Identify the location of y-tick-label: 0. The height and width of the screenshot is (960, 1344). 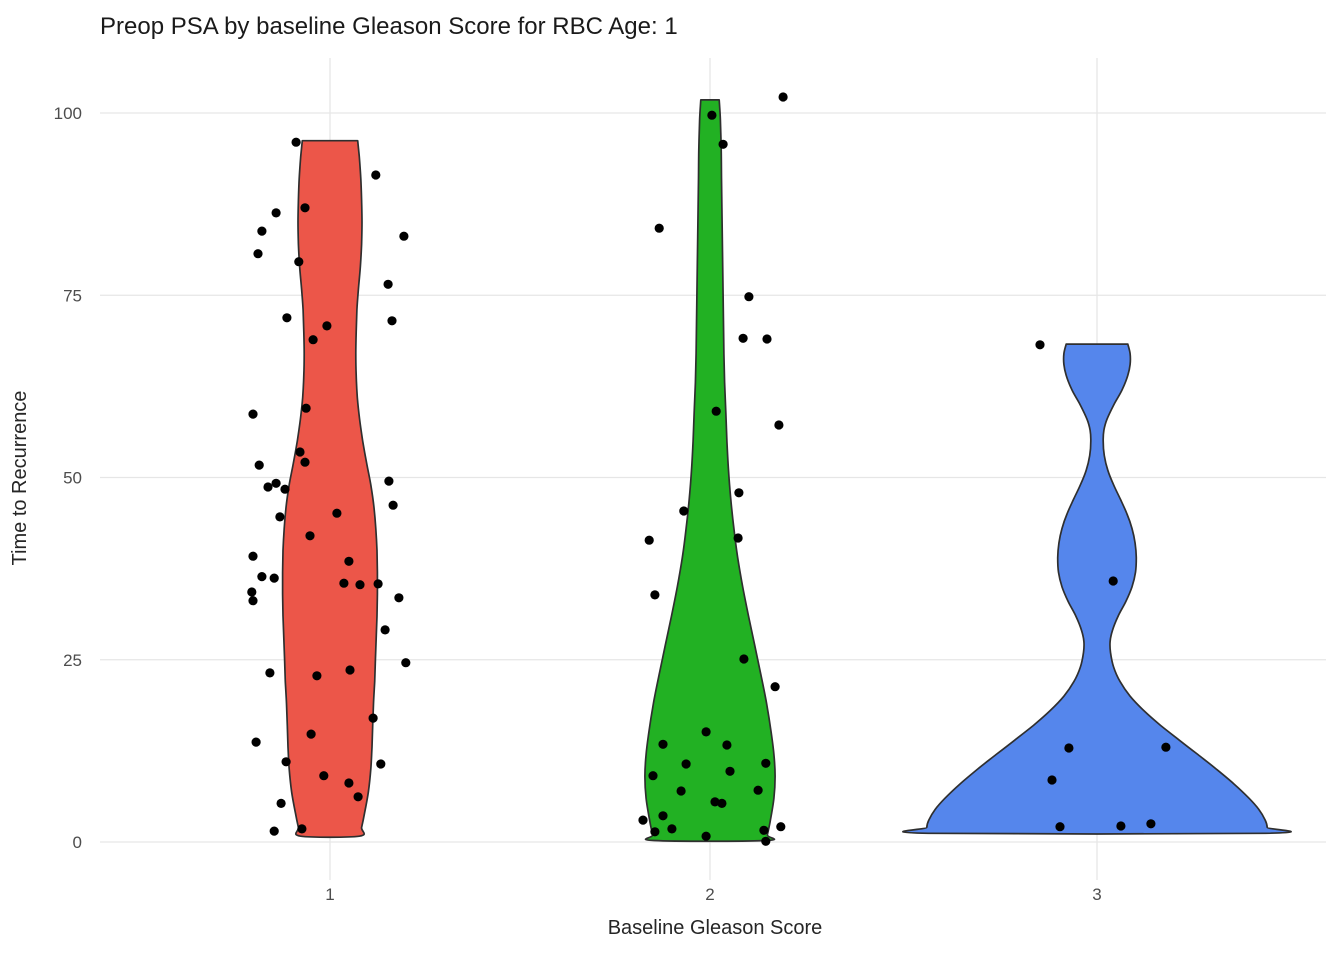
(77, 842).